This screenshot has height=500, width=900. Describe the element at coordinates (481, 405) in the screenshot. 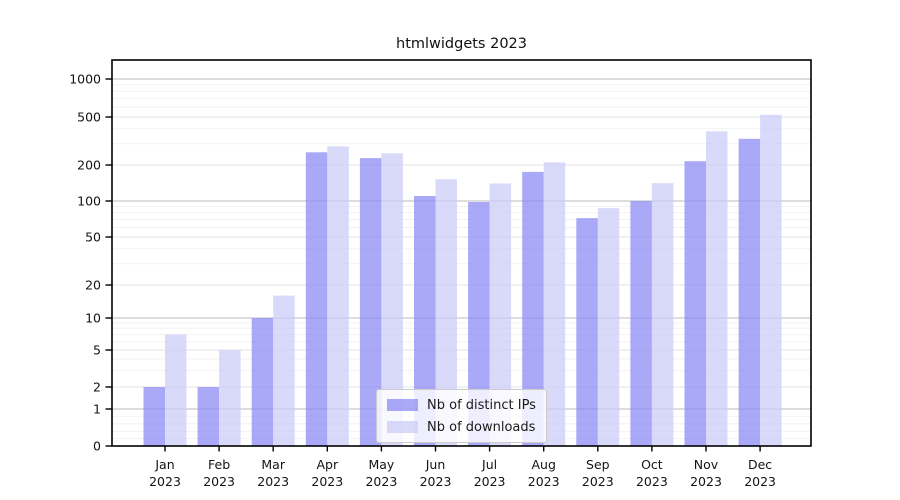

I see `legend-label-distinct-ips: Nb of distinct IPs` at that location.